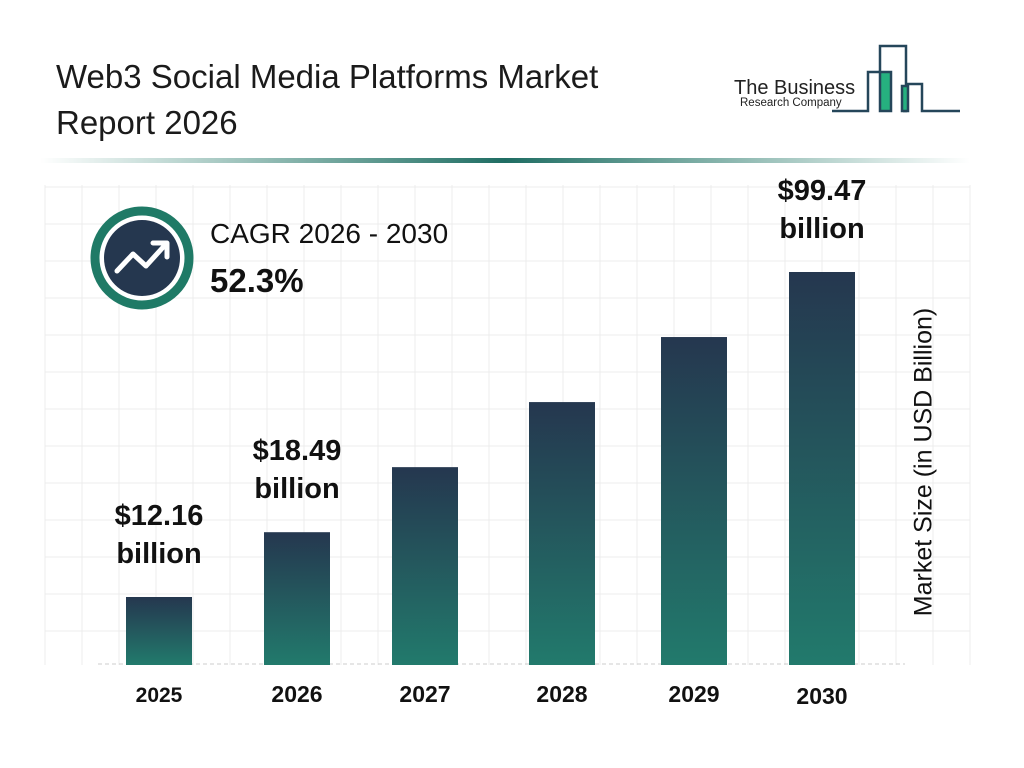  Describe the element at coordinates (561, 694) in the screenshot. I see `x-tick-label: 2028` at that location.